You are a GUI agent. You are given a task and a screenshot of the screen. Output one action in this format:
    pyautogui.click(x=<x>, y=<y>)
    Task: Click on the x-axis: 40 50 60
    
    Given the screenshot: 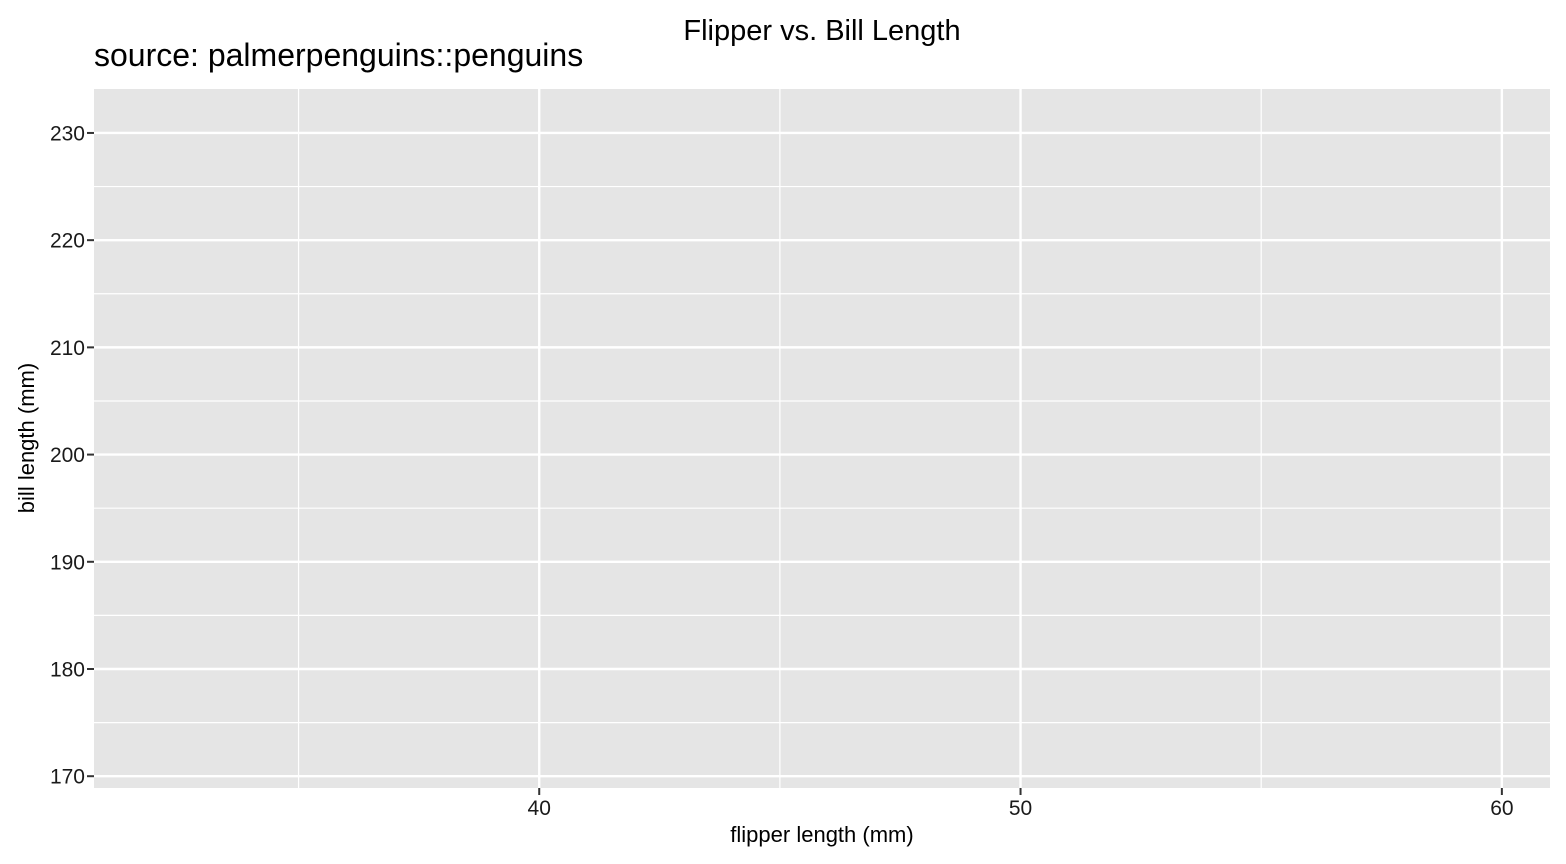 What is the action you would take?
    pyautogui.click(x=1021, y=804)
    